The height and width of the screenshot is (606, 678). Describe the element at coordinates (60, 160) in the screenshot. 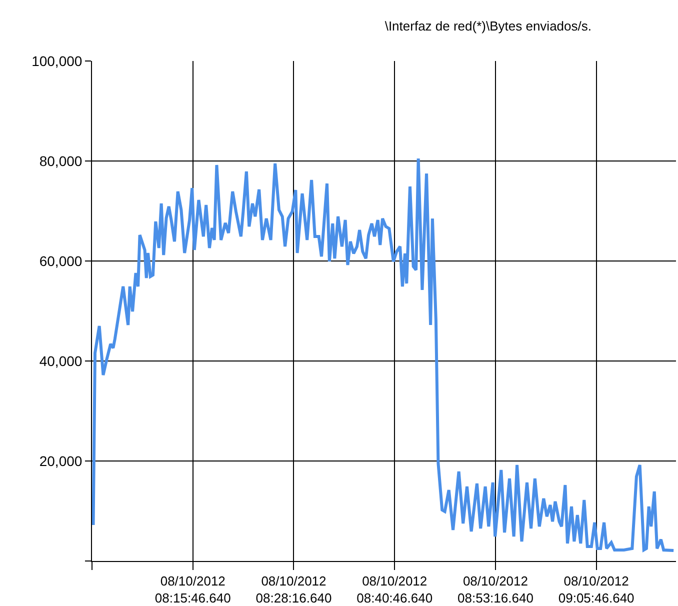

I see `y-tick-label: 80,000` at that location.